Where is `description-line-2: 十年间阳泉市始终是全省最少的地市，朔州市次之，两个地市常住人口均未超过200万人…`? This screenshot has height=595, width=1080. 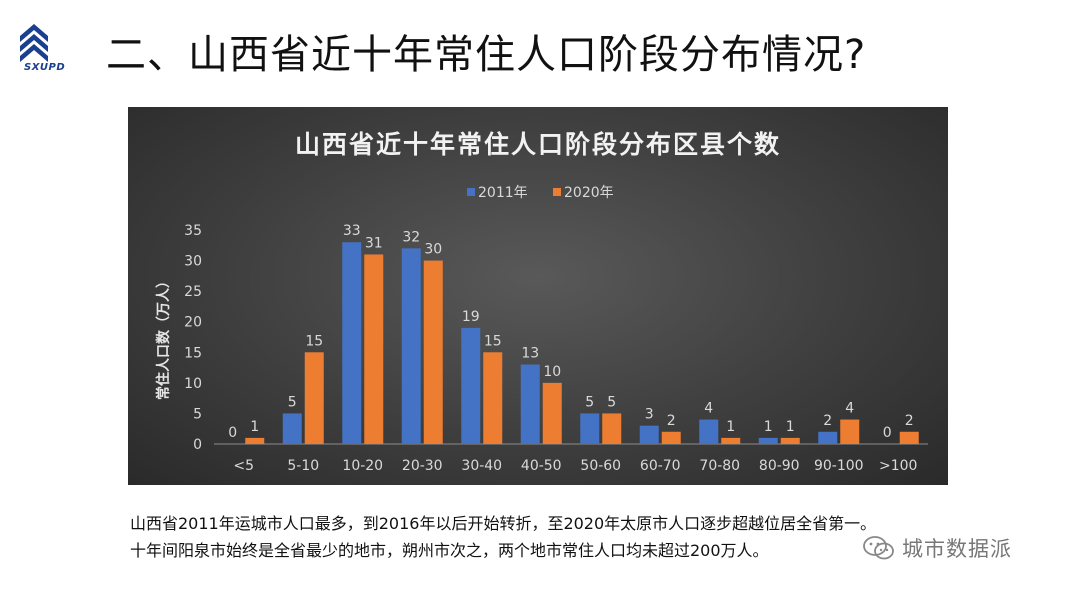
description-line-2: 十年间阳泉市始终是全省最少的地市，朔州市次之，两个地市常住人口均未超过200万人… is located at coordinates (449, 550).